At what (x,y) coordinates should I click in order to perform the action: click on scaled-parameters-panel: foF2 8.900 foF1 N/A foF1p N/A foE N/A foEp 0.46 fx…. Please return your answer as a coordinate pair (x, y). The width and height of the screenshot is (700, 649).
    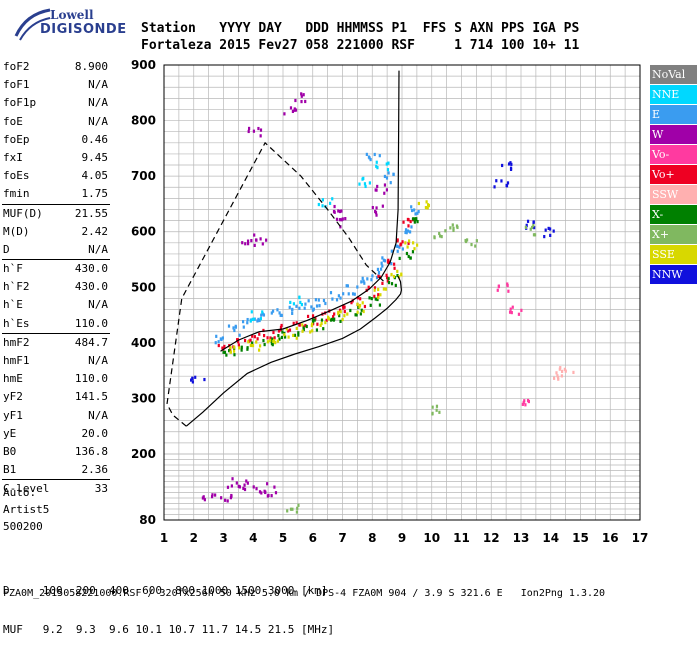
    Looking at the image, I should click on (56, 278).